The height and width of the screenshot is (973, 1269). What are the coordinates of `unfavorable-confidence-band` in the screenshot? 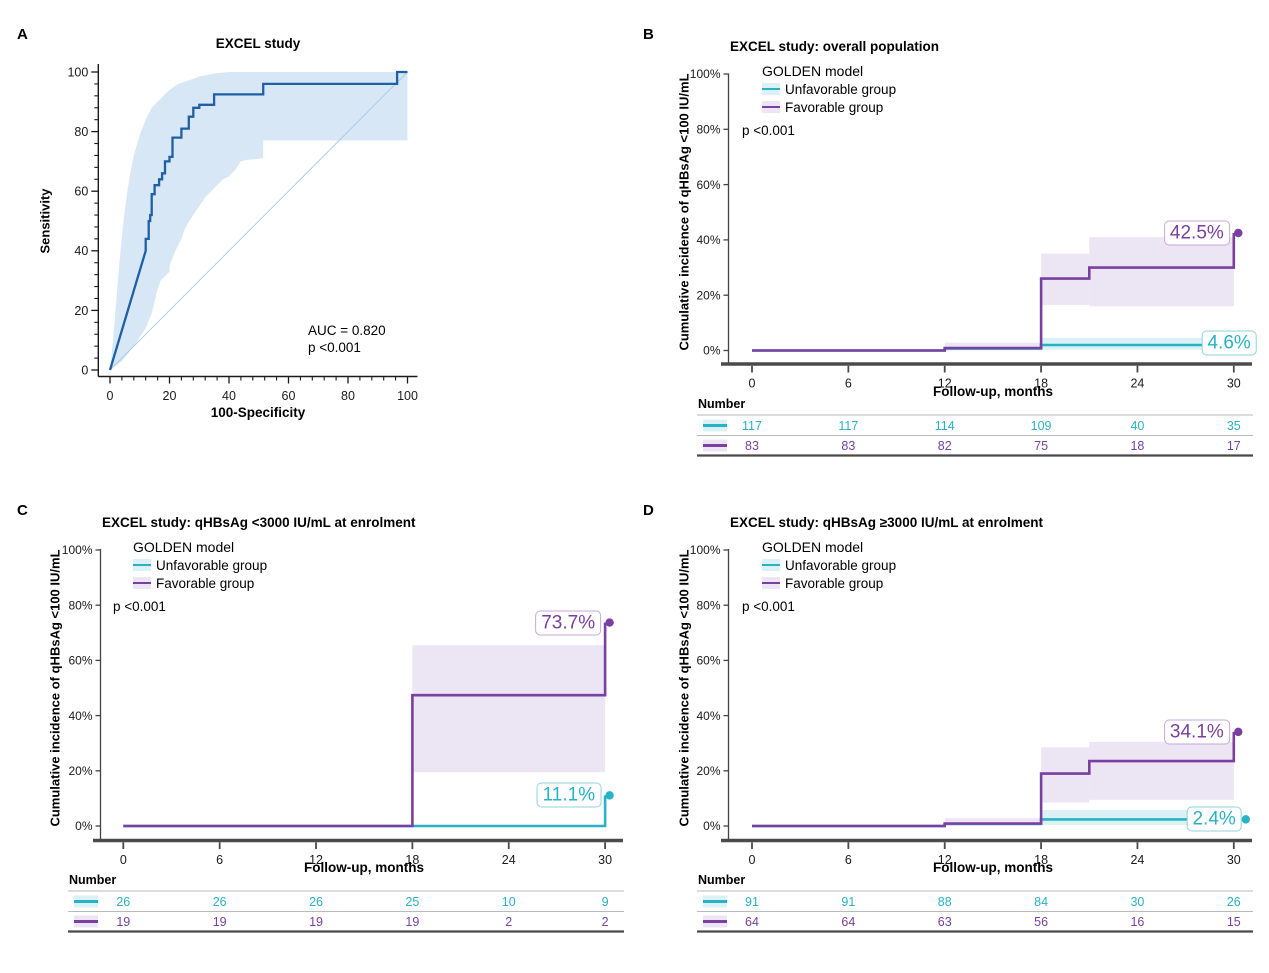 It's located at (1137, 817).